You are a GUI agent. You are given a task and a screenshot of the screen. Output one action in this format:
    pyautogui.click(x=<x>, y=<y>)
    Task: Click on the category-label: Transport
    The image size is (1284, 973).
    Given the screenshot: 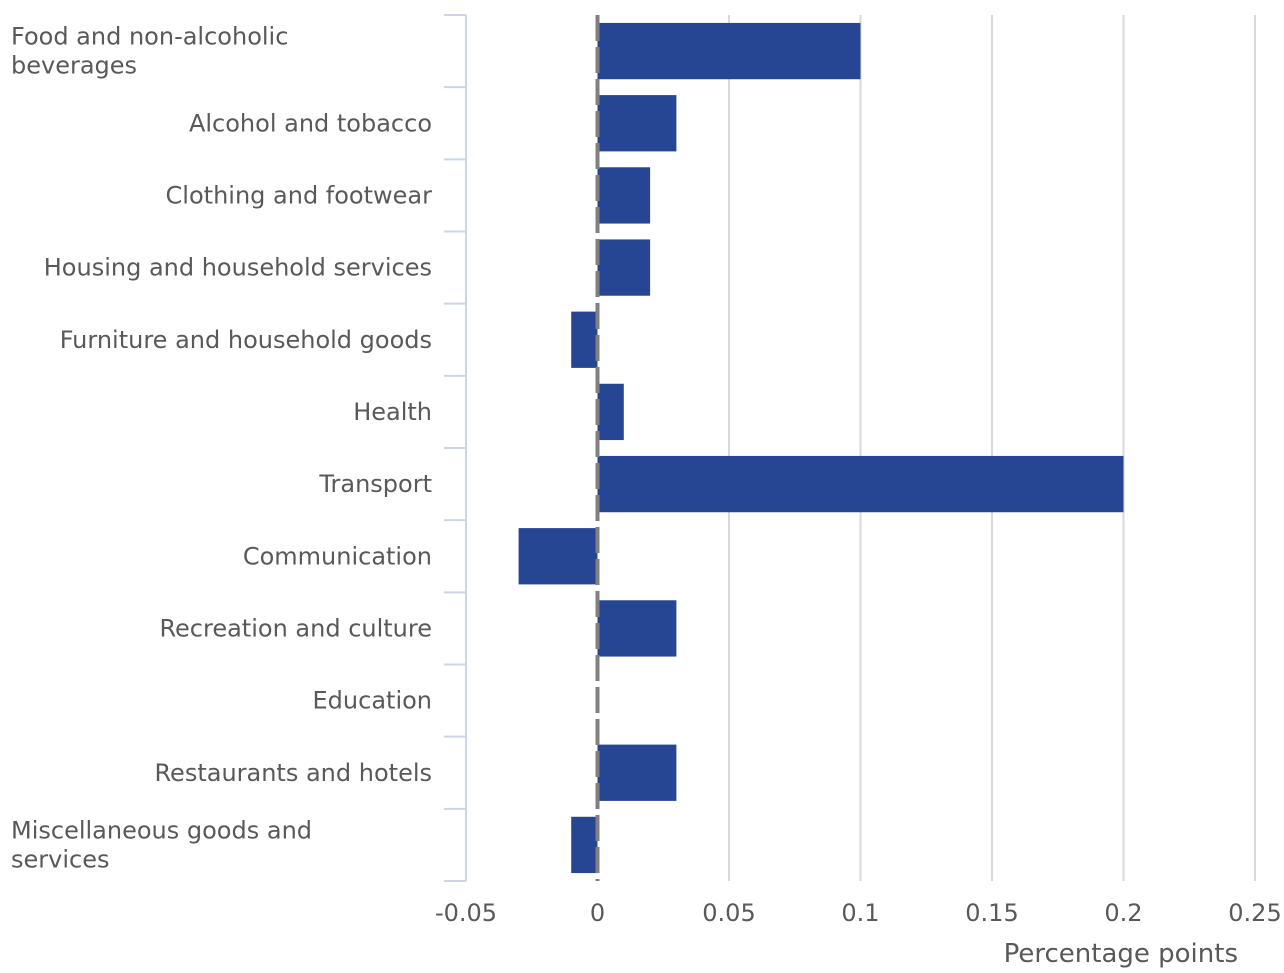 What is the action you would take?
    pyautogui.click(x=375, y=484)
    